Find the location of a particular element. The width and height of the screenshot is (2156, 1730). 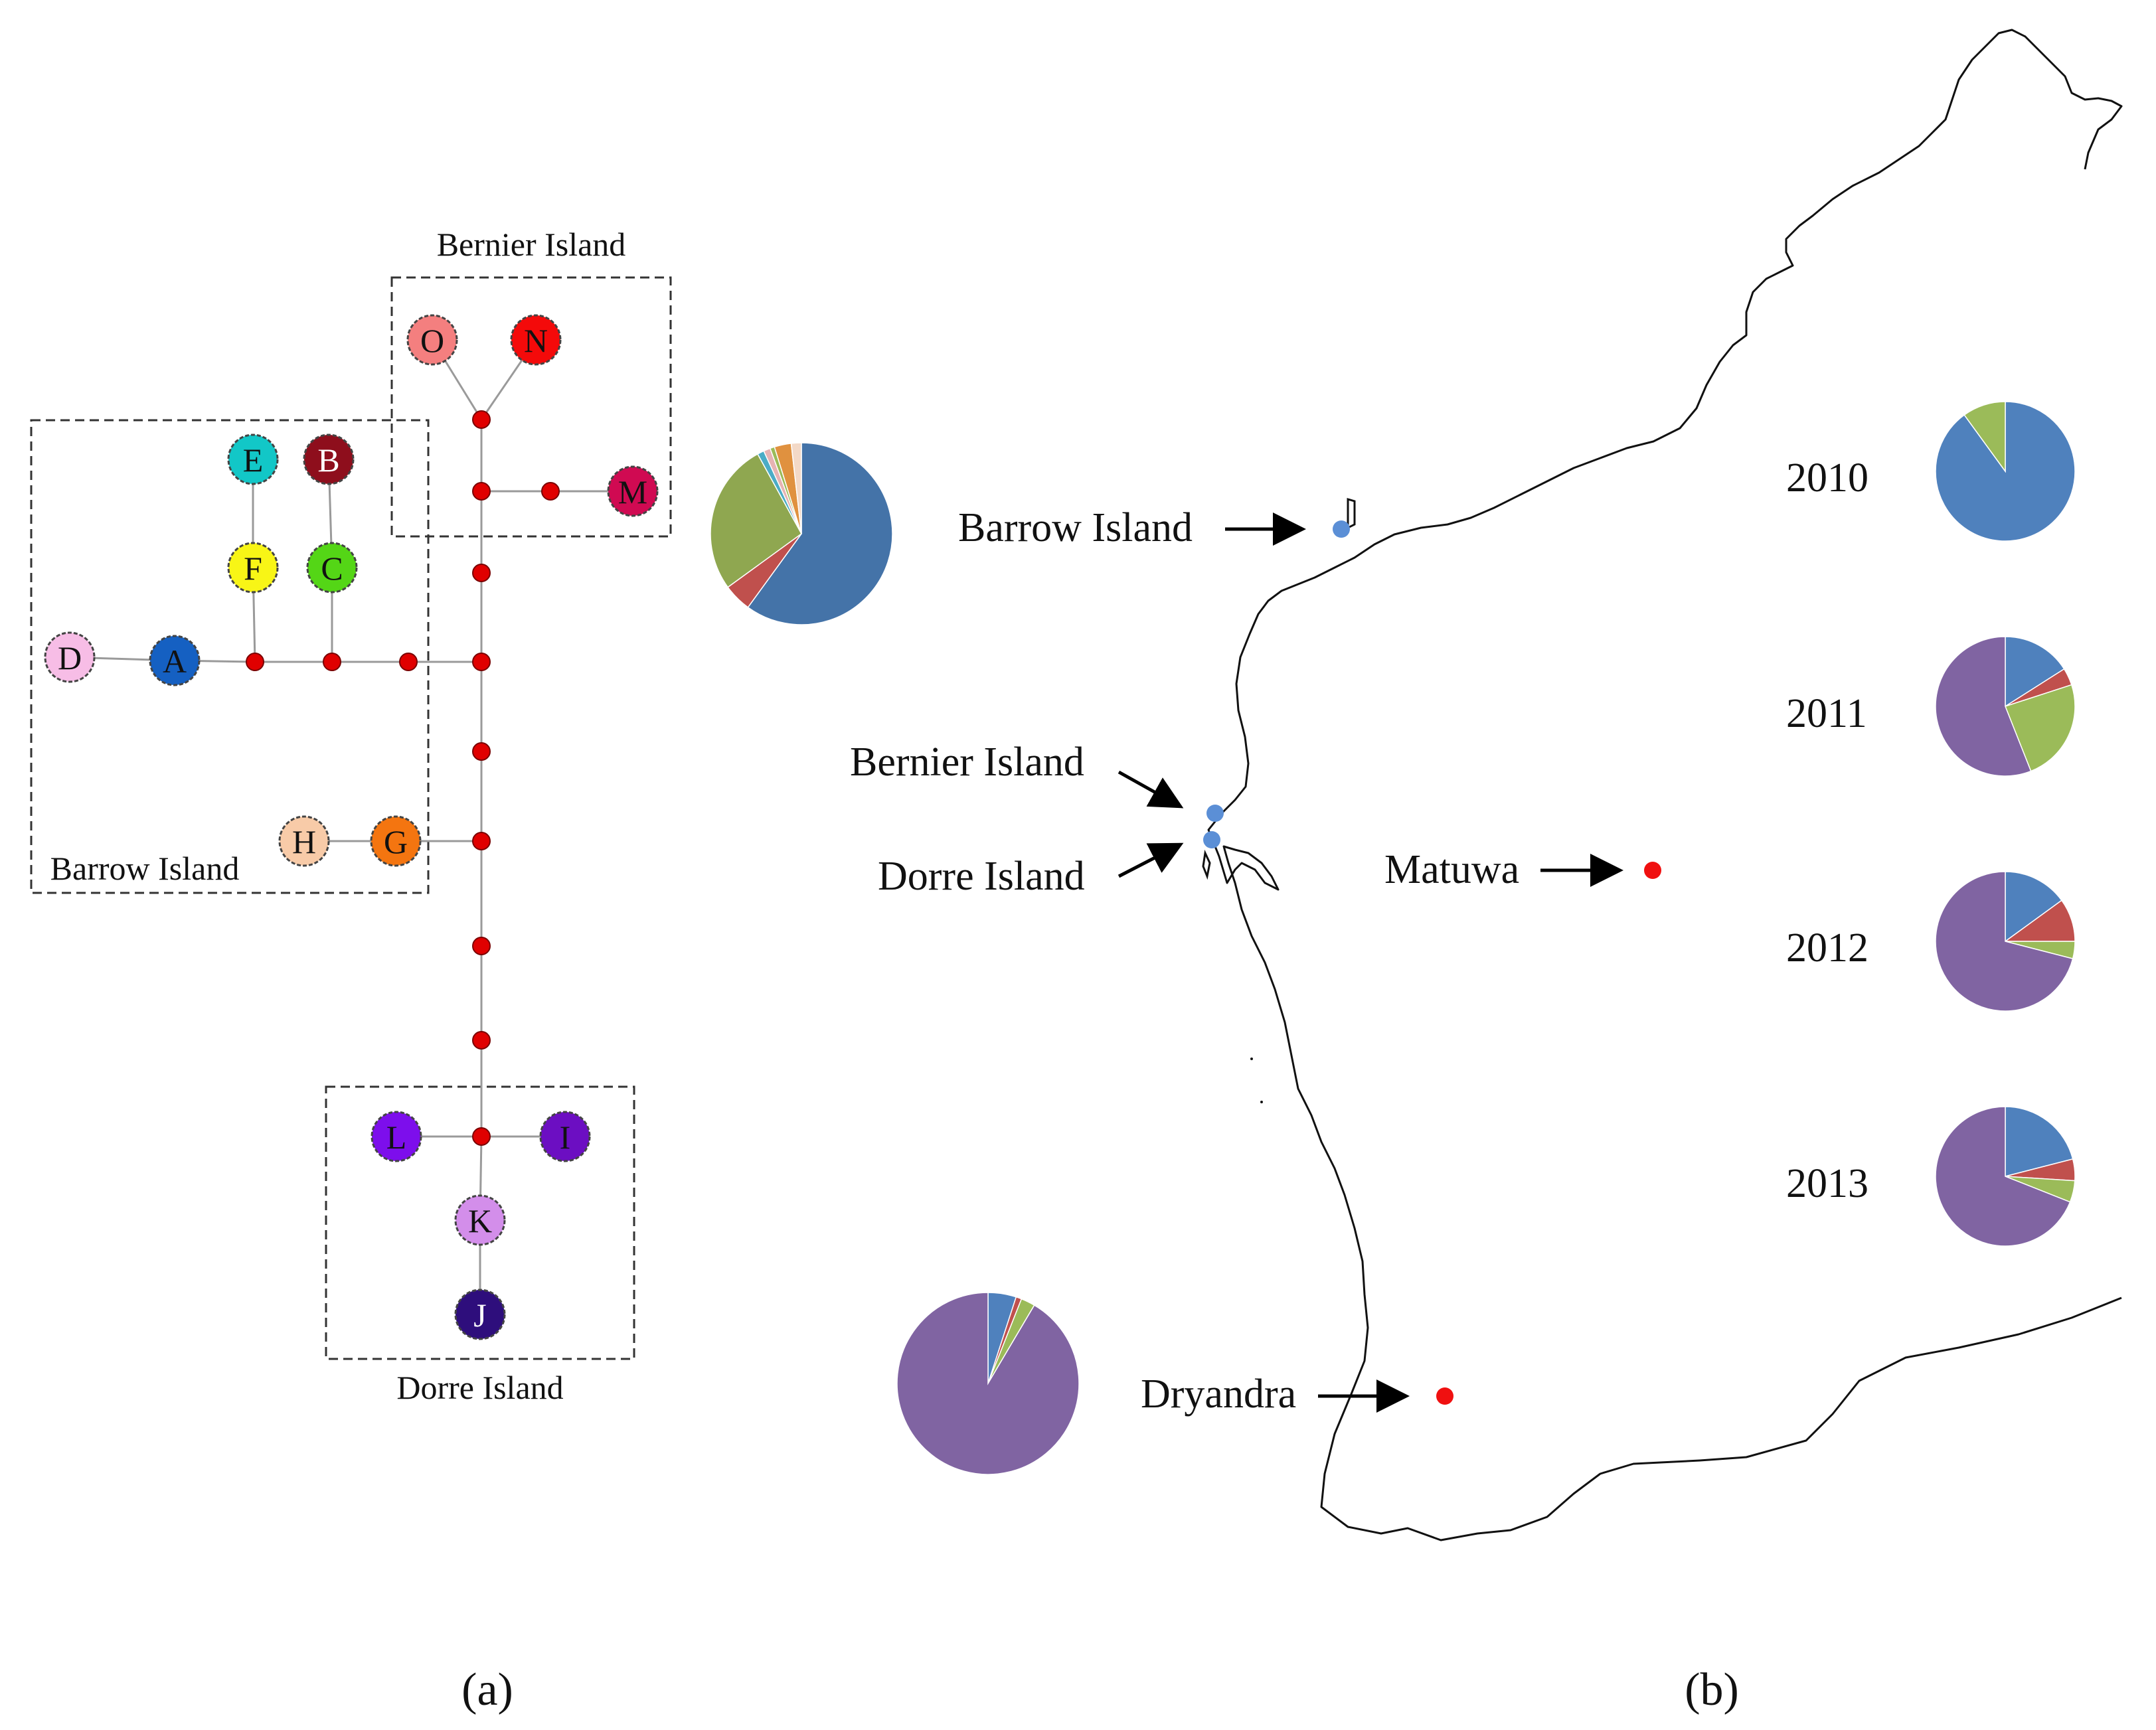

panel-b-label: (b) is located at coordinates (1712, 1689).